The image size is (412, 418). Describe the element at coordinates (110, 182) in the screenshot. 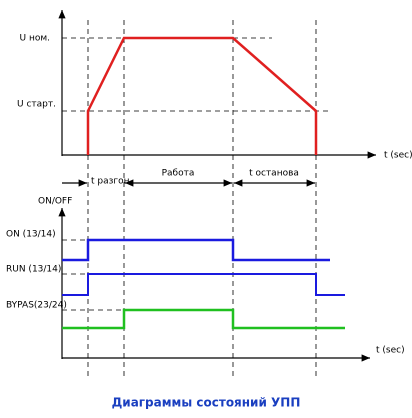

I see `phase-label: t разгон` at that location.